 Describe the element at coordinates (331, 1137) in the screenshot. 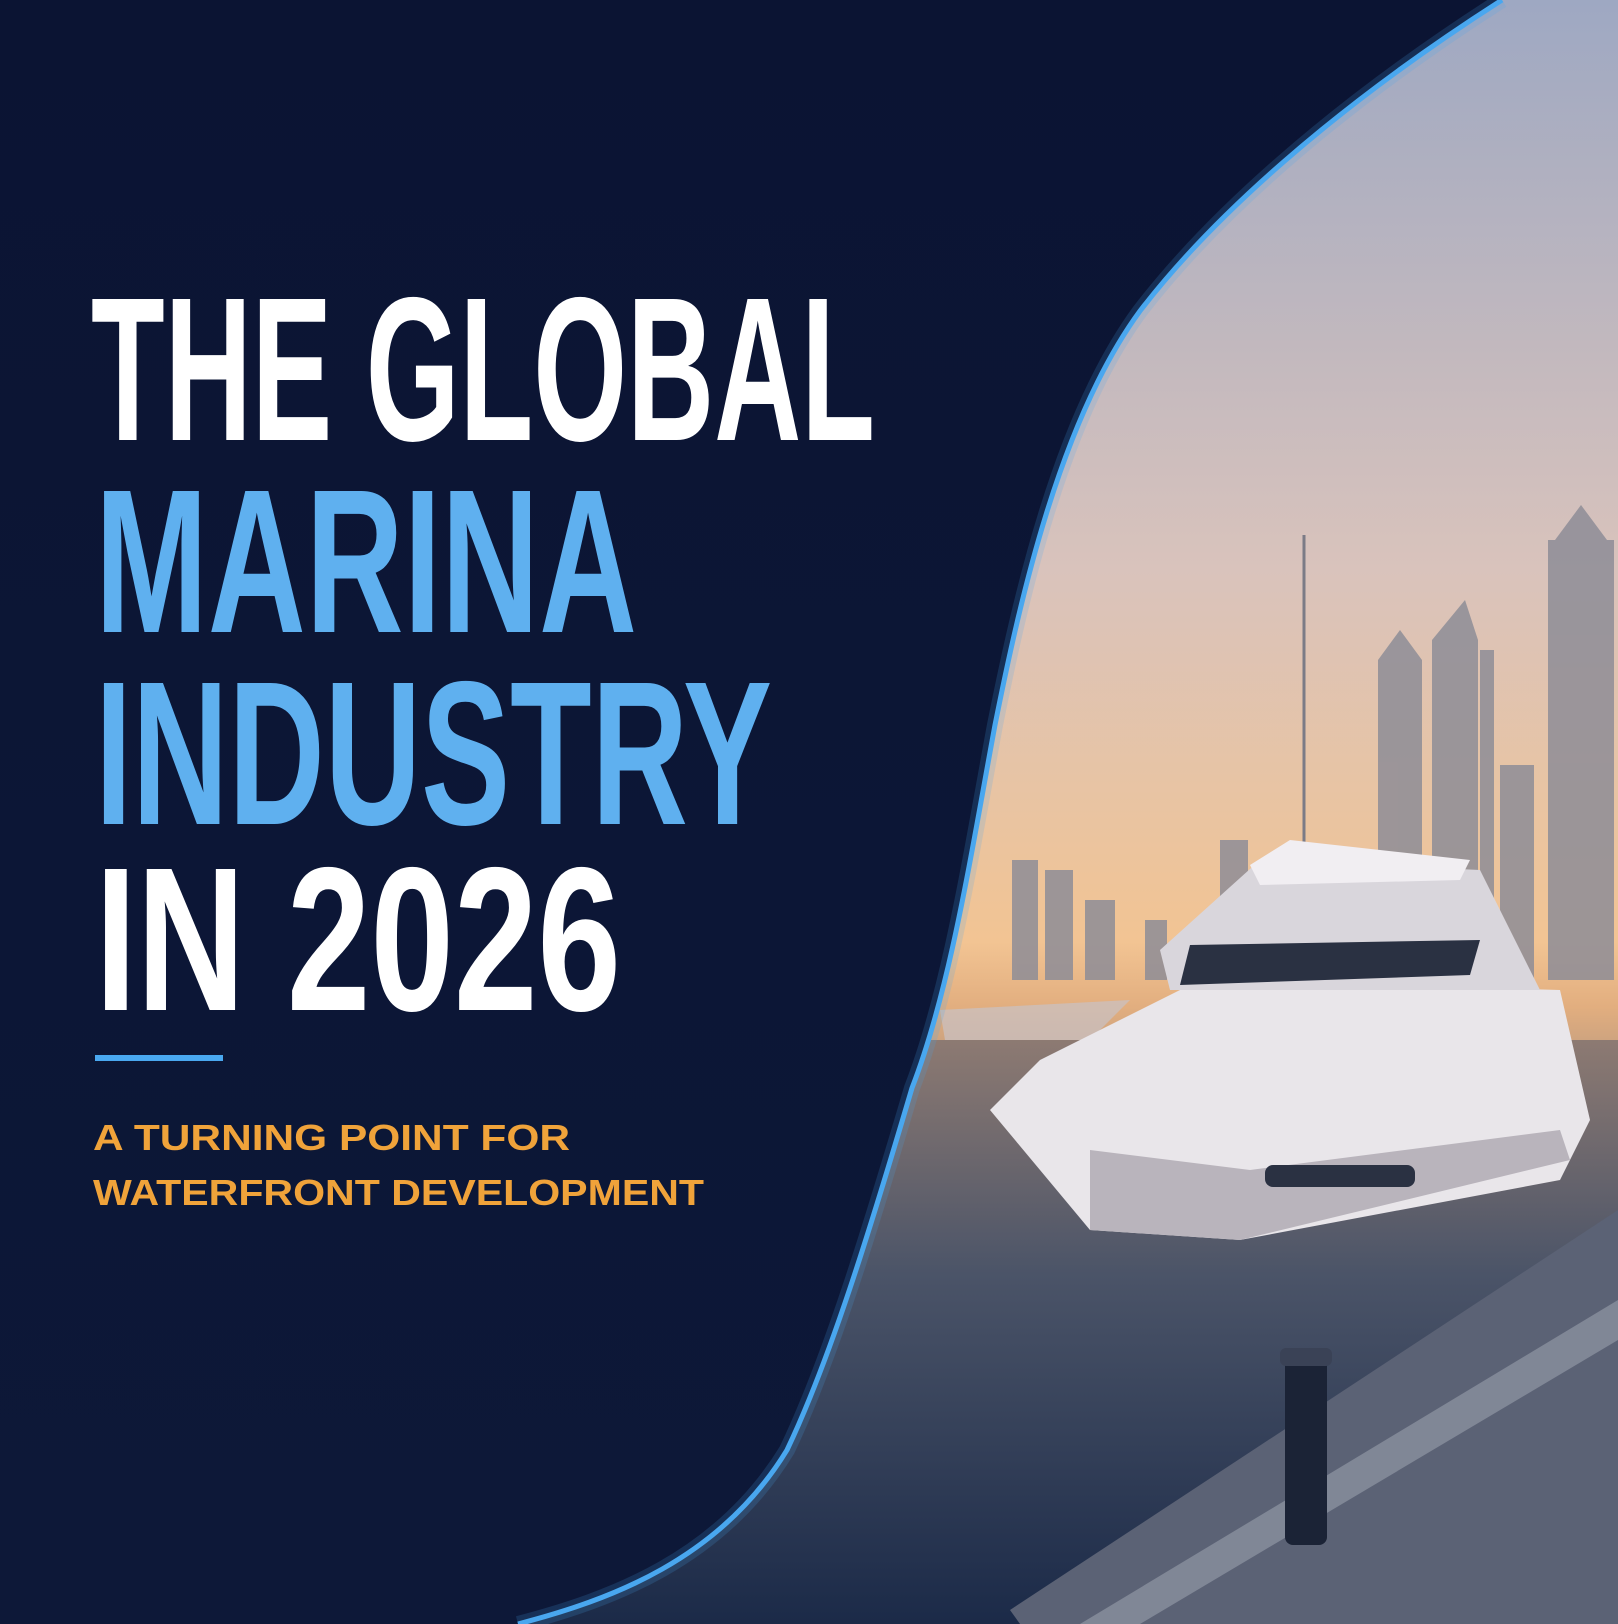

I see `subtitle-line: A TURNING POINT FOR` at that location.